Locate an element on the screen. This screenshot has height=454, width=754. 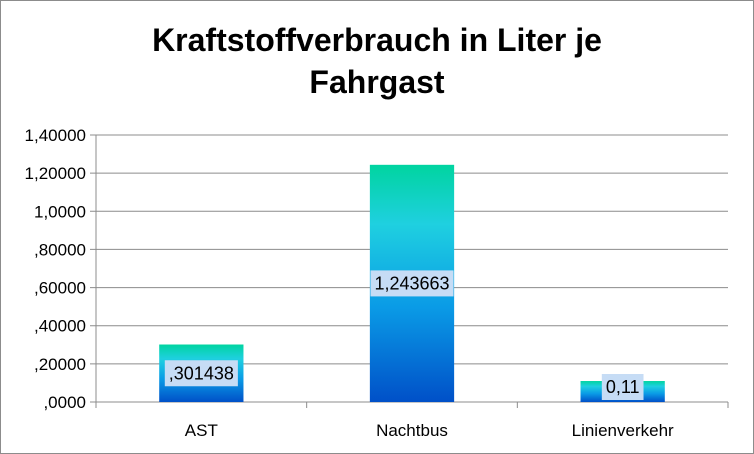
chart-title-line-2: Fahrgast is located at coordinates (377, 82).